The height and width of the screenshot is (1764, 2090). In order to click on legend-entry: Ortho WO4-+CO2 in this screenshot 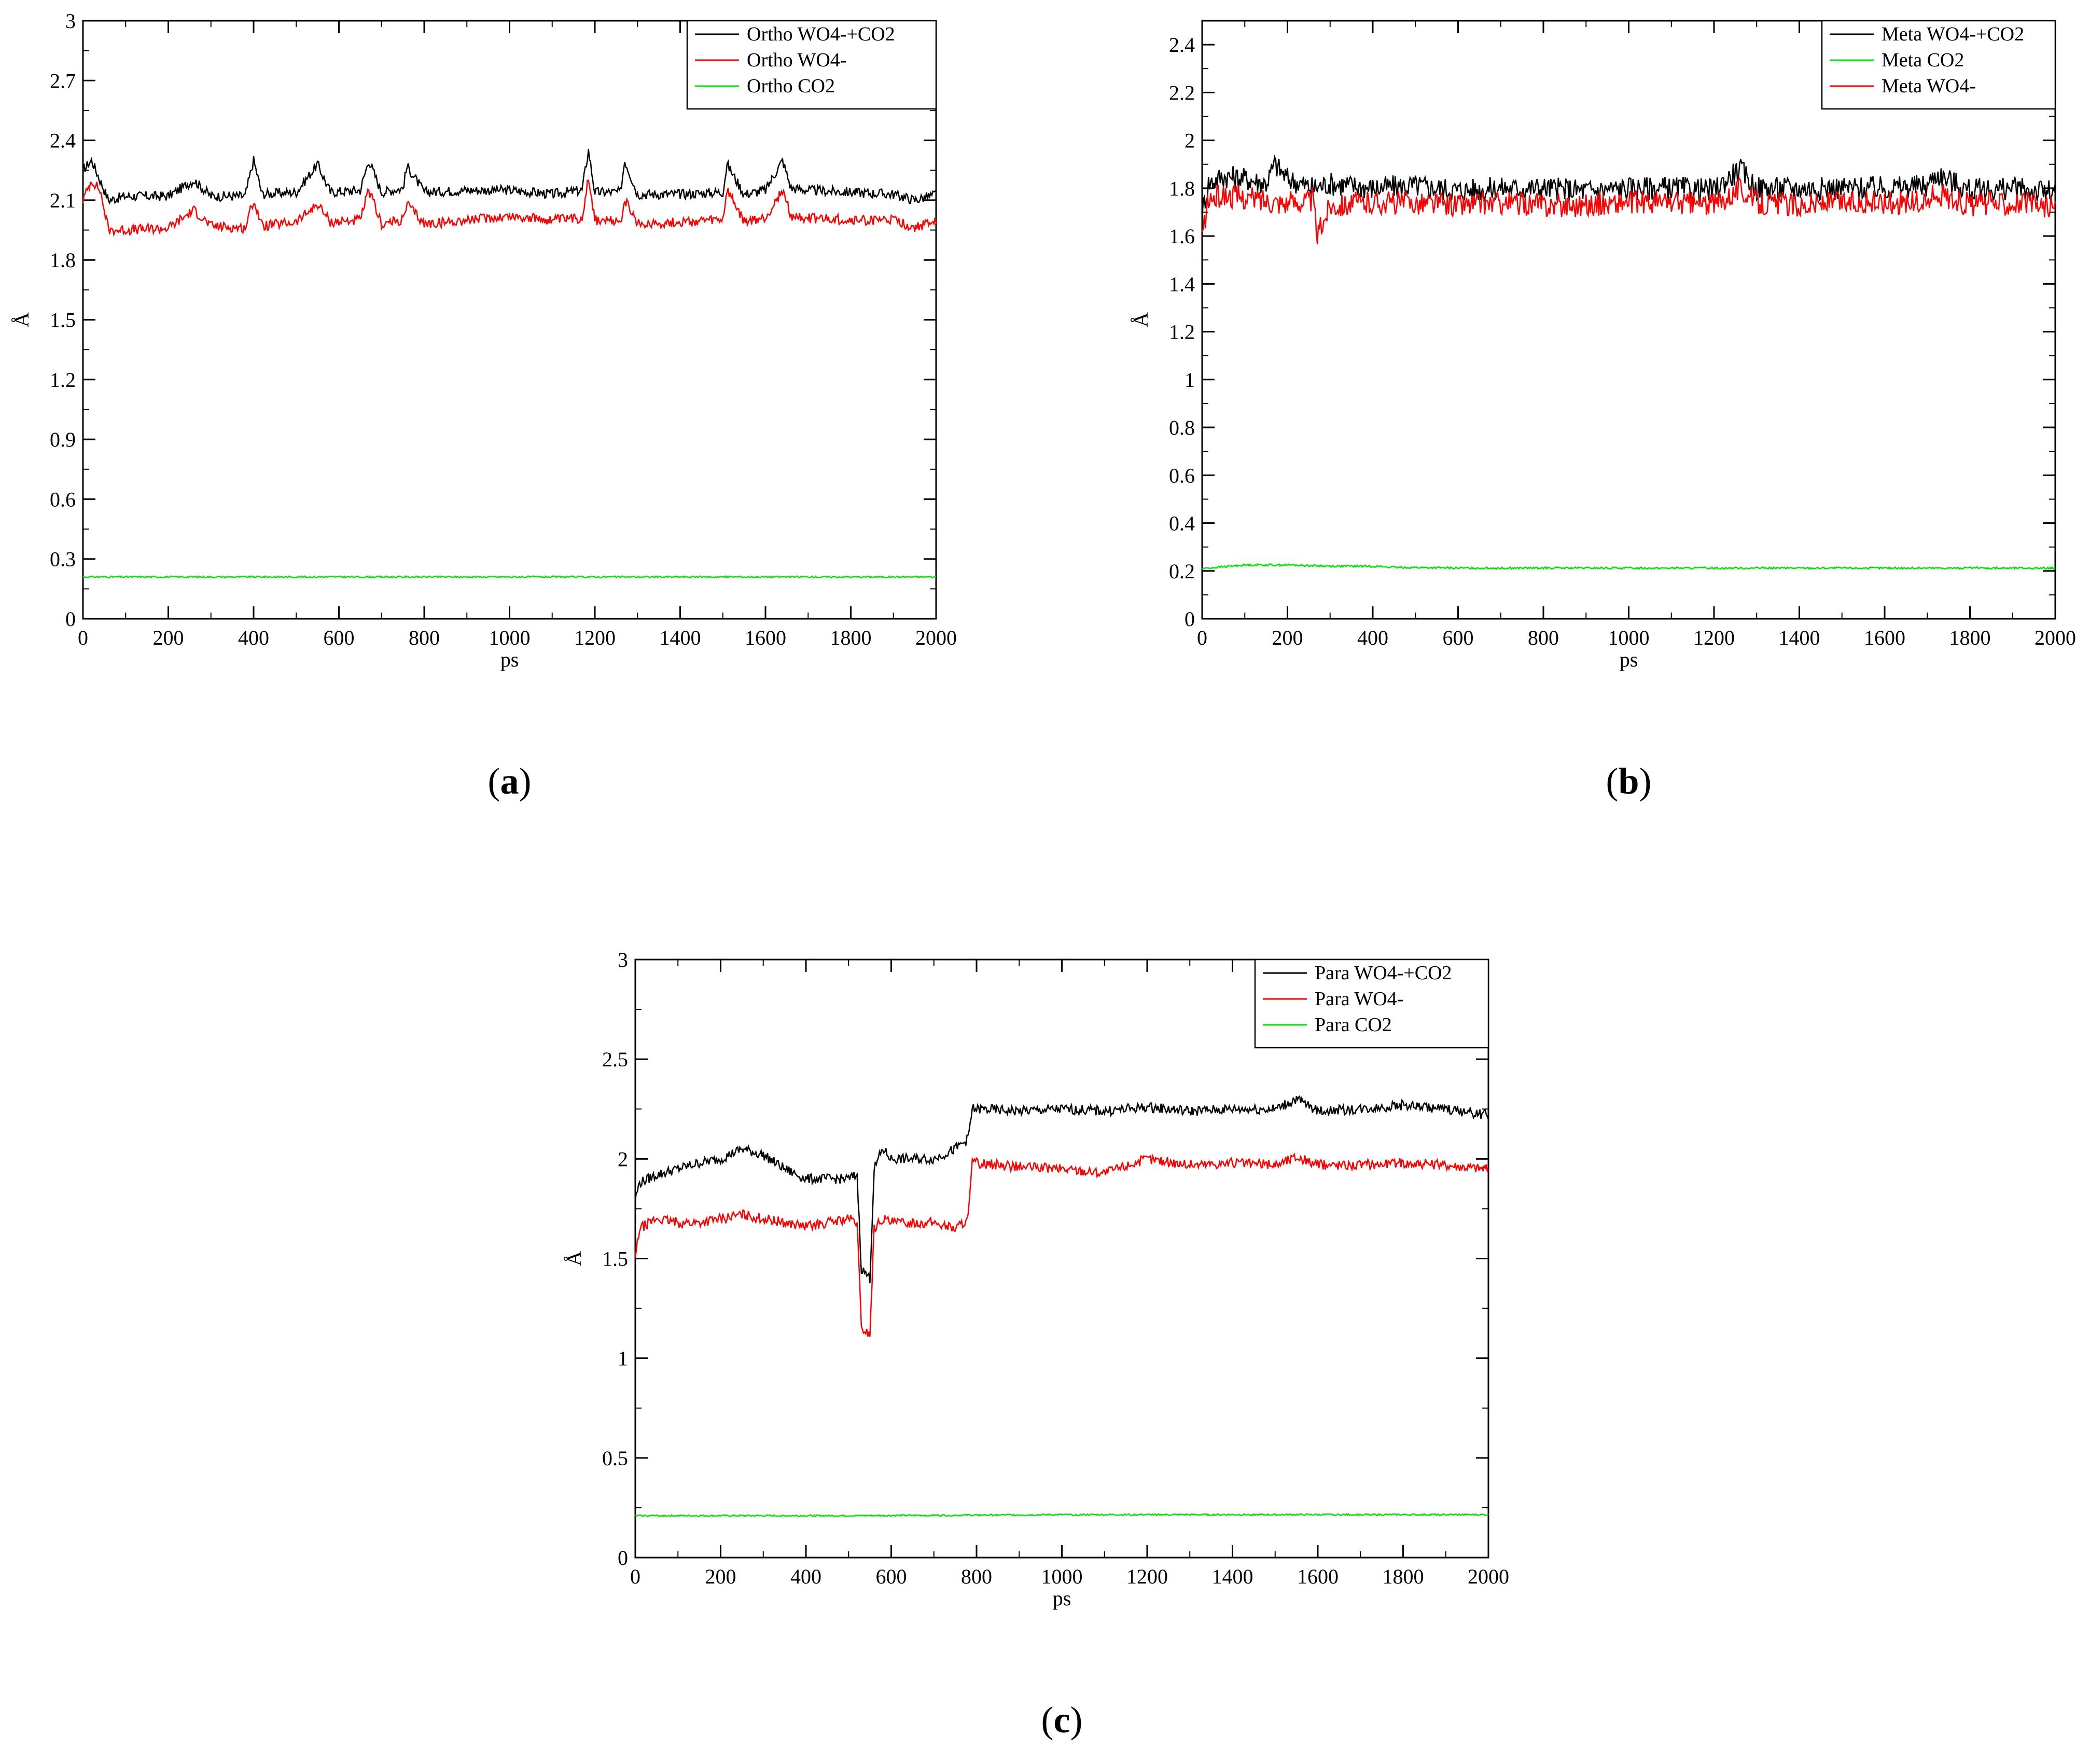, I will do `click(821, 34)`.